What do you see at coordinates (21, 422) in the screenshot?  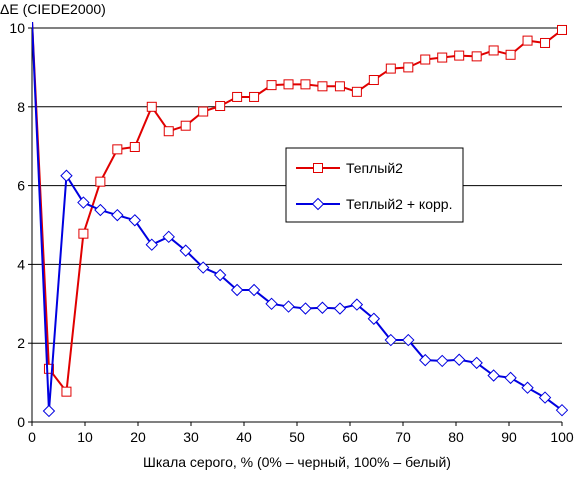 I see `y-tick-label: 0` at bounding box center [21, 422].